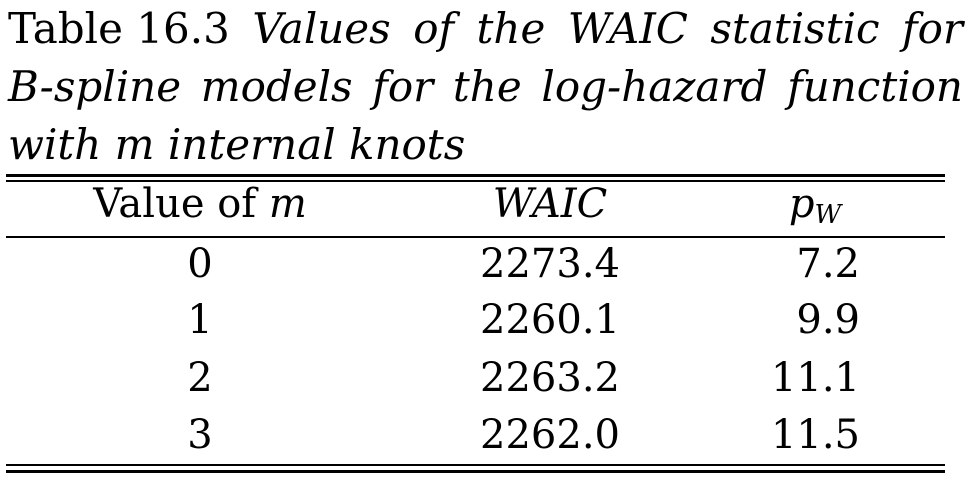 This screenshot has height=478, width=969. I want to click on header-pw-sub: W, so click(828, 215).